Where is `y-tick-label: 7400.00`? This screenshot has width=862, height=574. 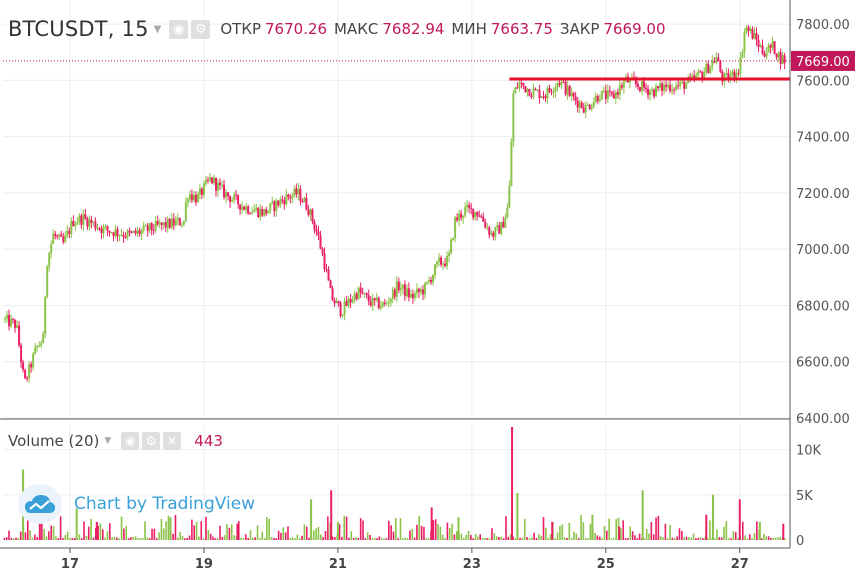 y-tick-label: 7400.00 is located at coordinates (823, 138).